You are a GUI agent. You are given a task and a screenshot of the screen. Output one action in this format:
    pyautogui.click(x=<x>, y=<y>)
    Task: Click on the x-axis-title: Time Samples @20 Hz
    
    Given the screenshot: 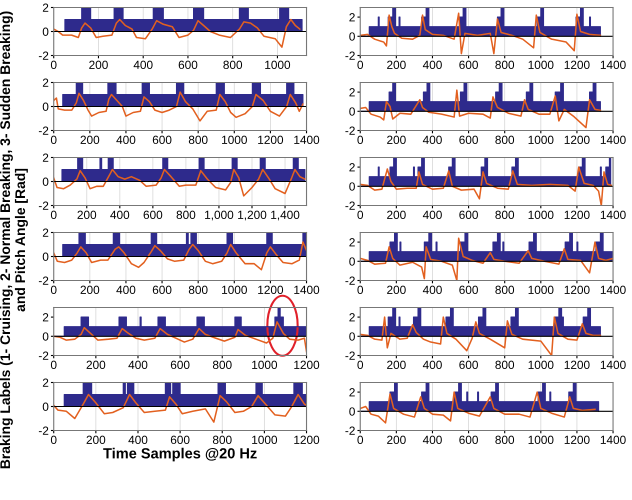 What is the action you would take?
    pyautogui.click(x=180, y=455)
    